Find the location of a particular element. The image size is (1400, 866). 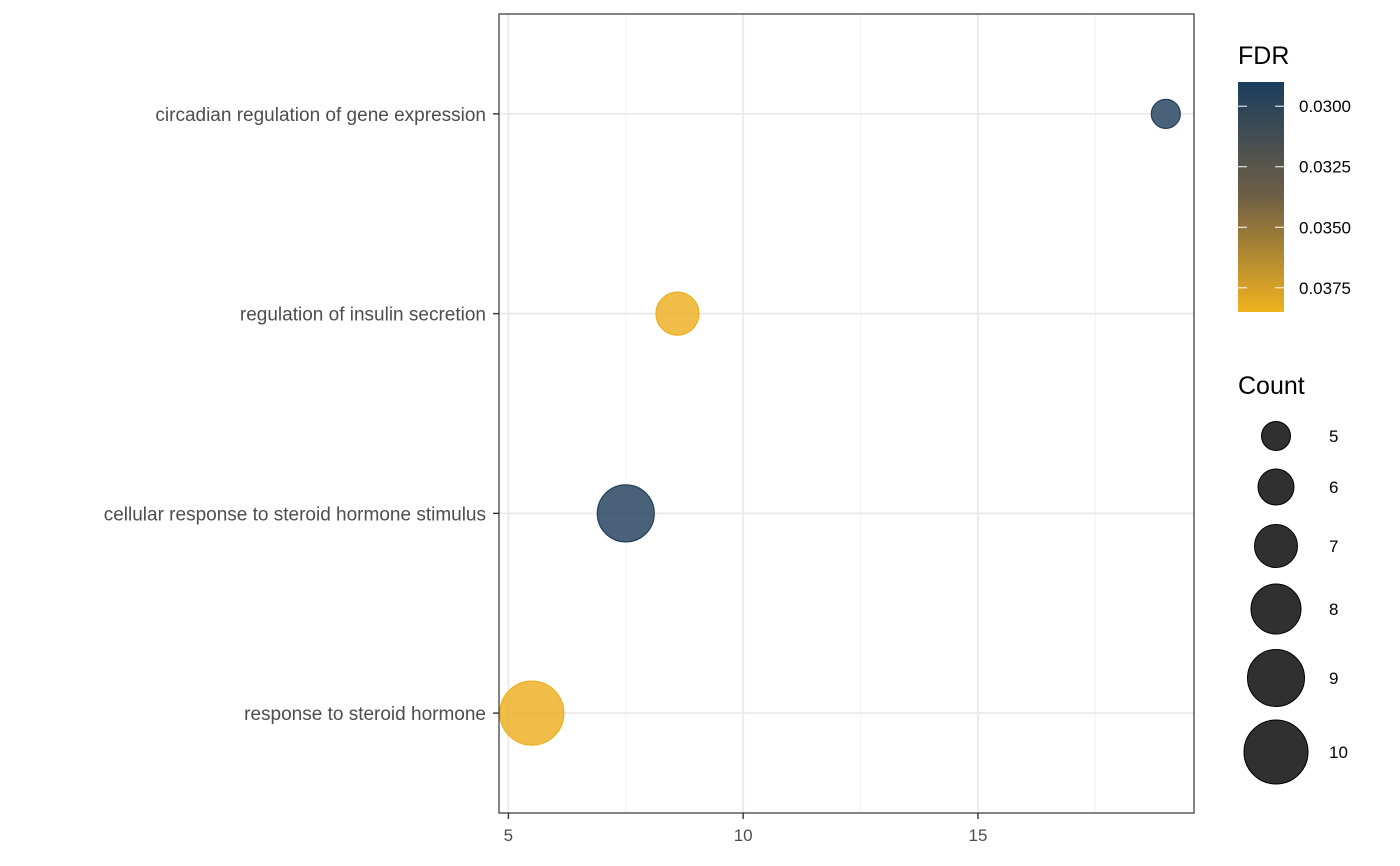

count-legend-label: 6 is located at coordinates (1333, 487).